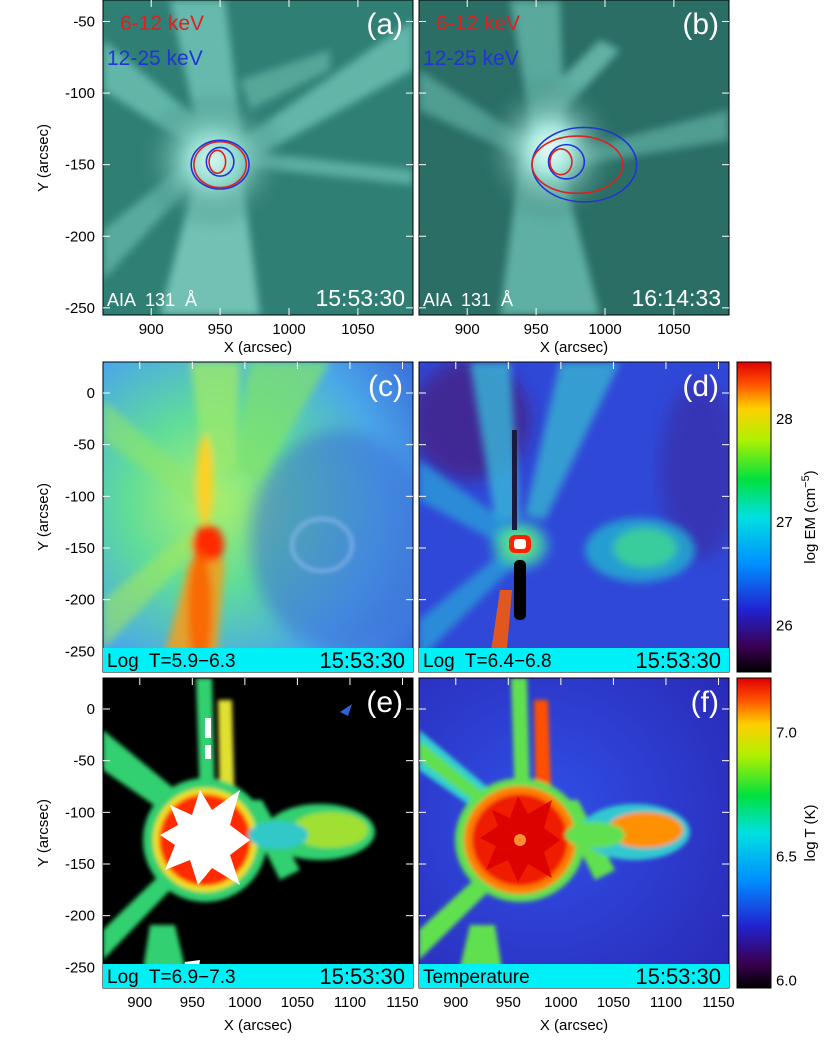 Image resolution: width=830 pixels, height=1040 pixels. I want to click on panel-a-xlabel: X (arcsec), so click(258, 347).